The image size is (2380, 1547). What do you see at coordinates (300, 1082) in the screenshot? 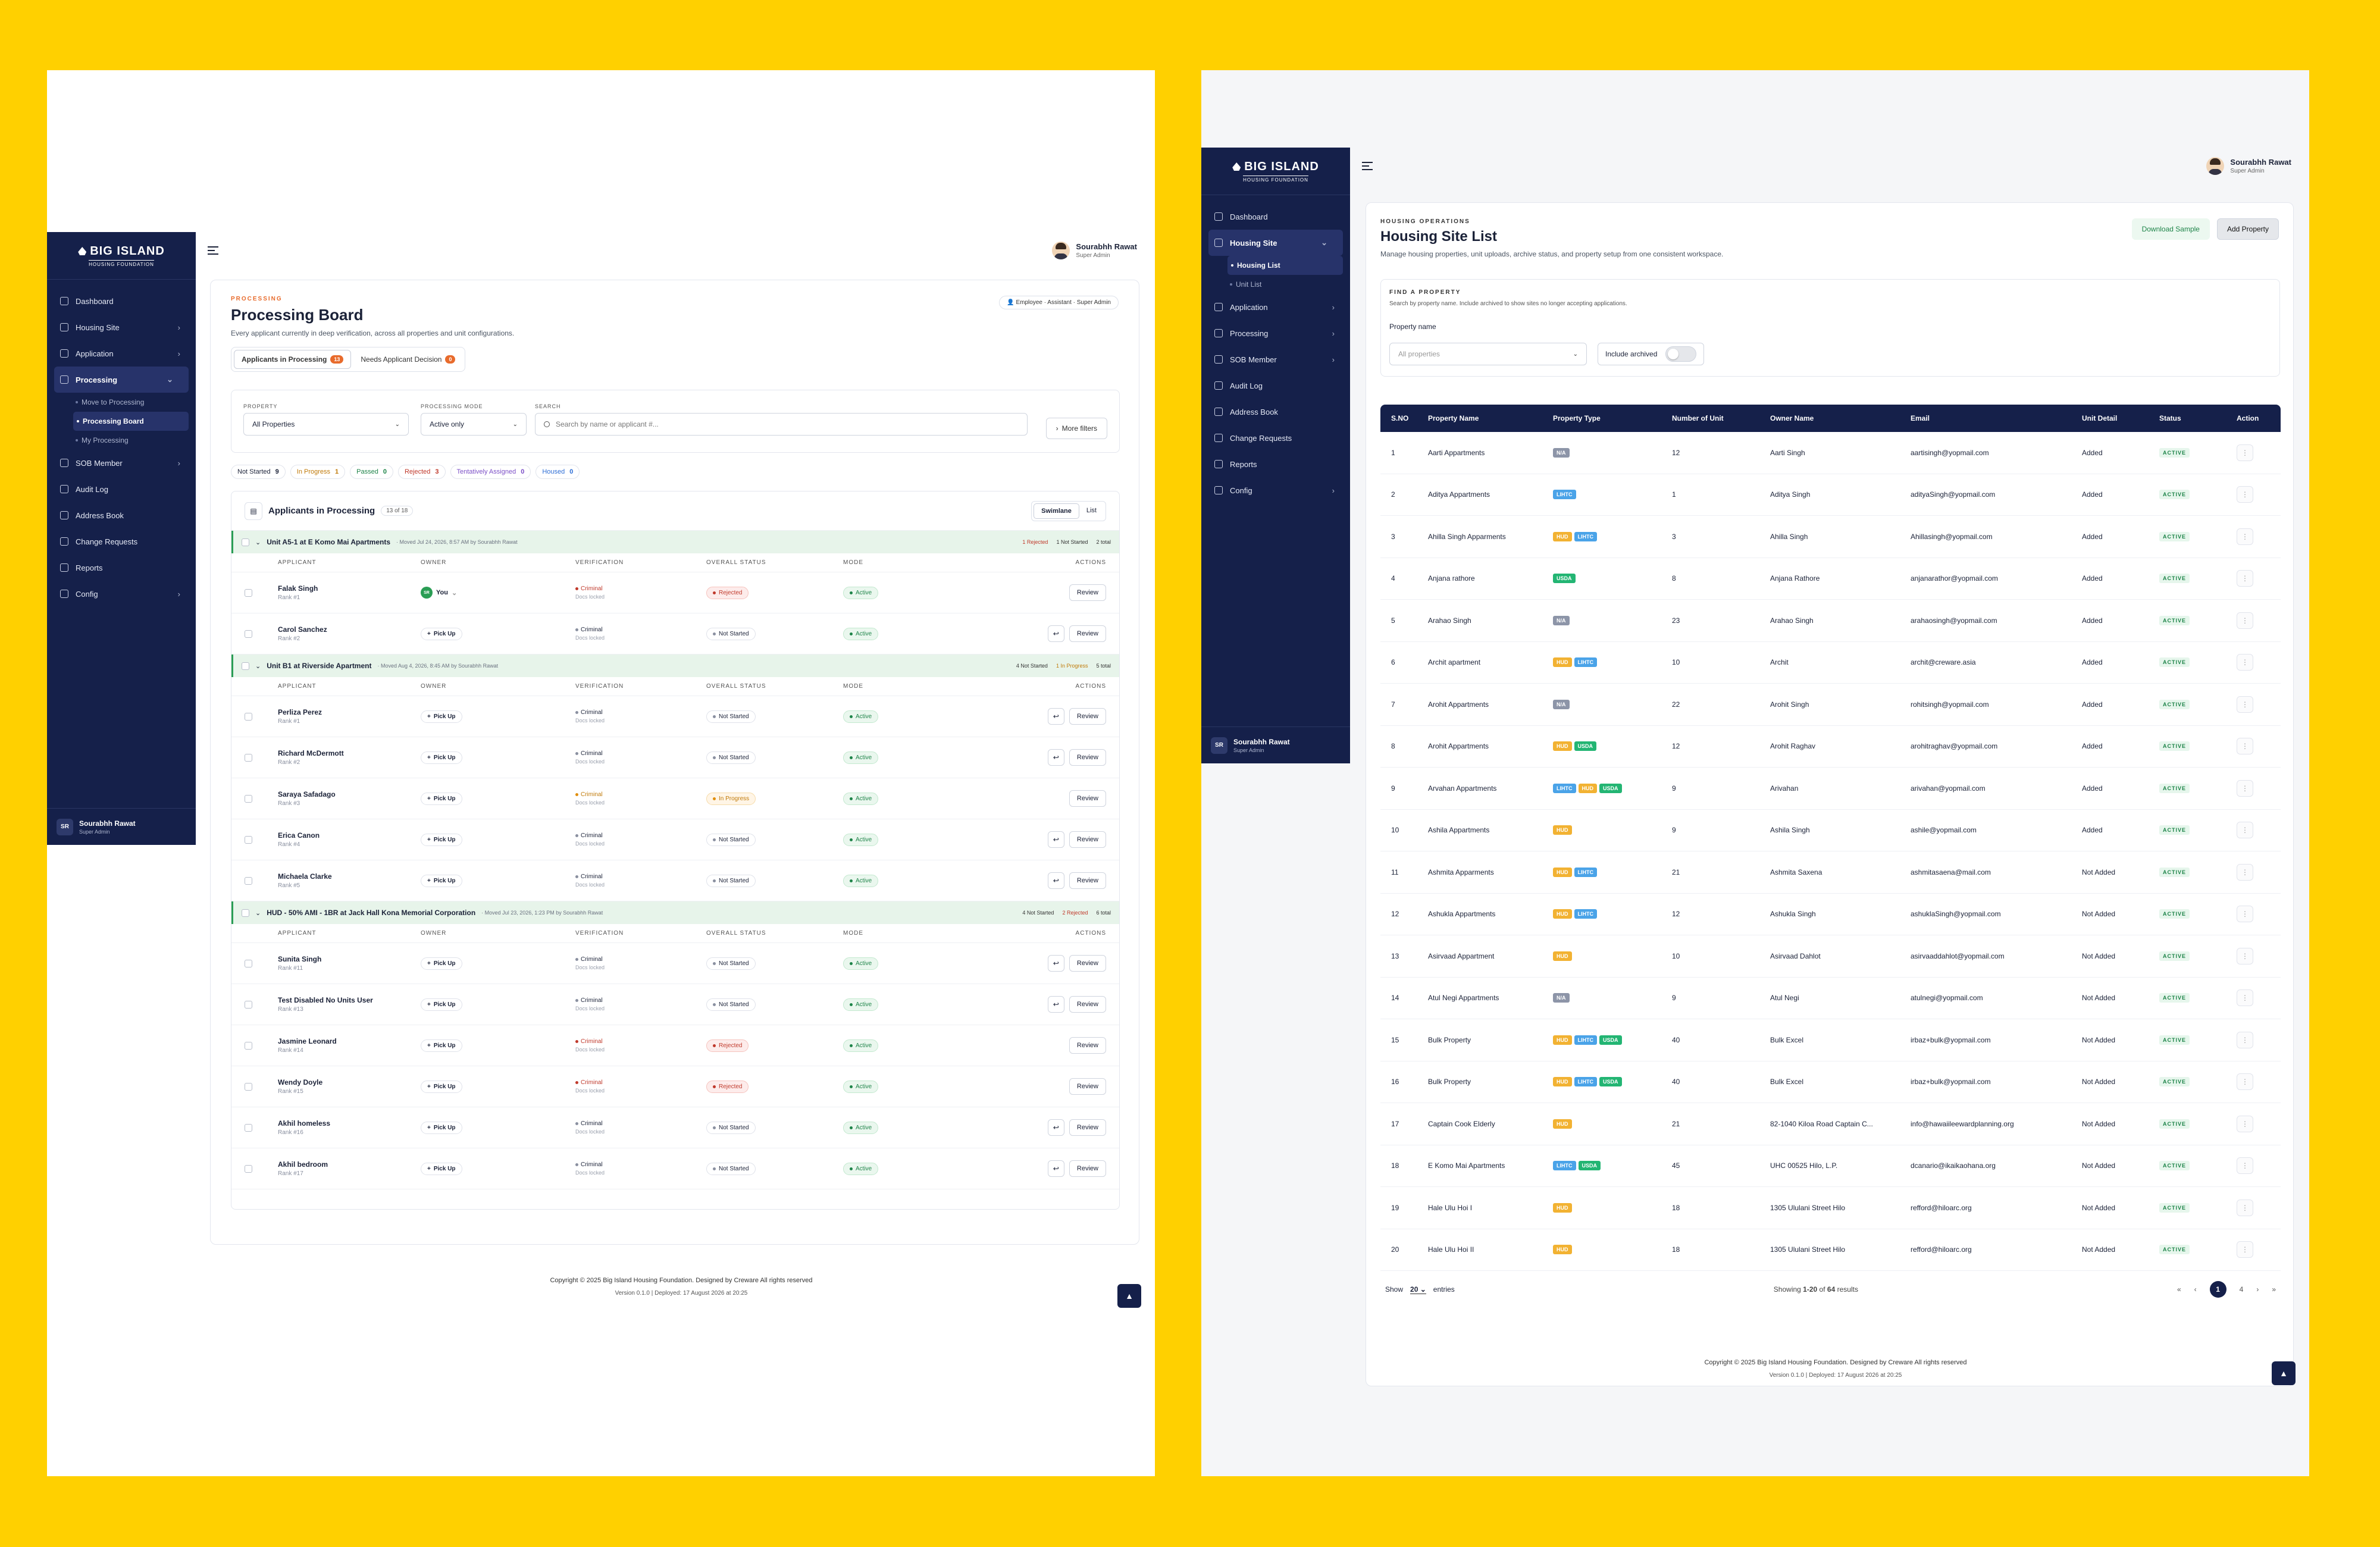
I see `applicant-name: Wendy Doyle` at bounding box center [300, 1082].